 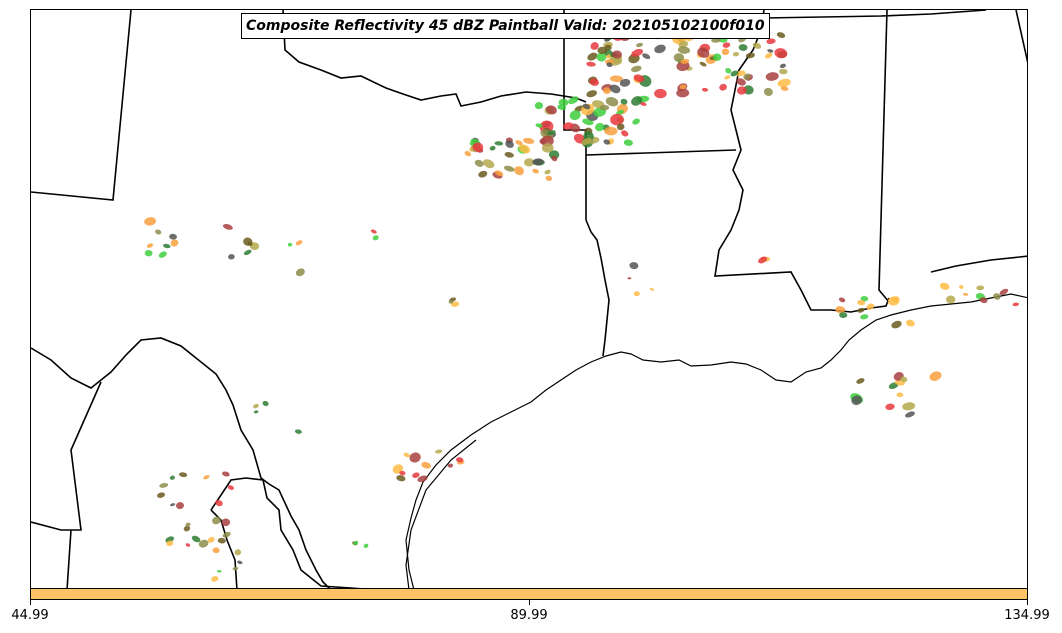 What do you see at coordinates (661, 152) in the screenshot?
I see `border-ar-la` at bounding box center [661, 152].